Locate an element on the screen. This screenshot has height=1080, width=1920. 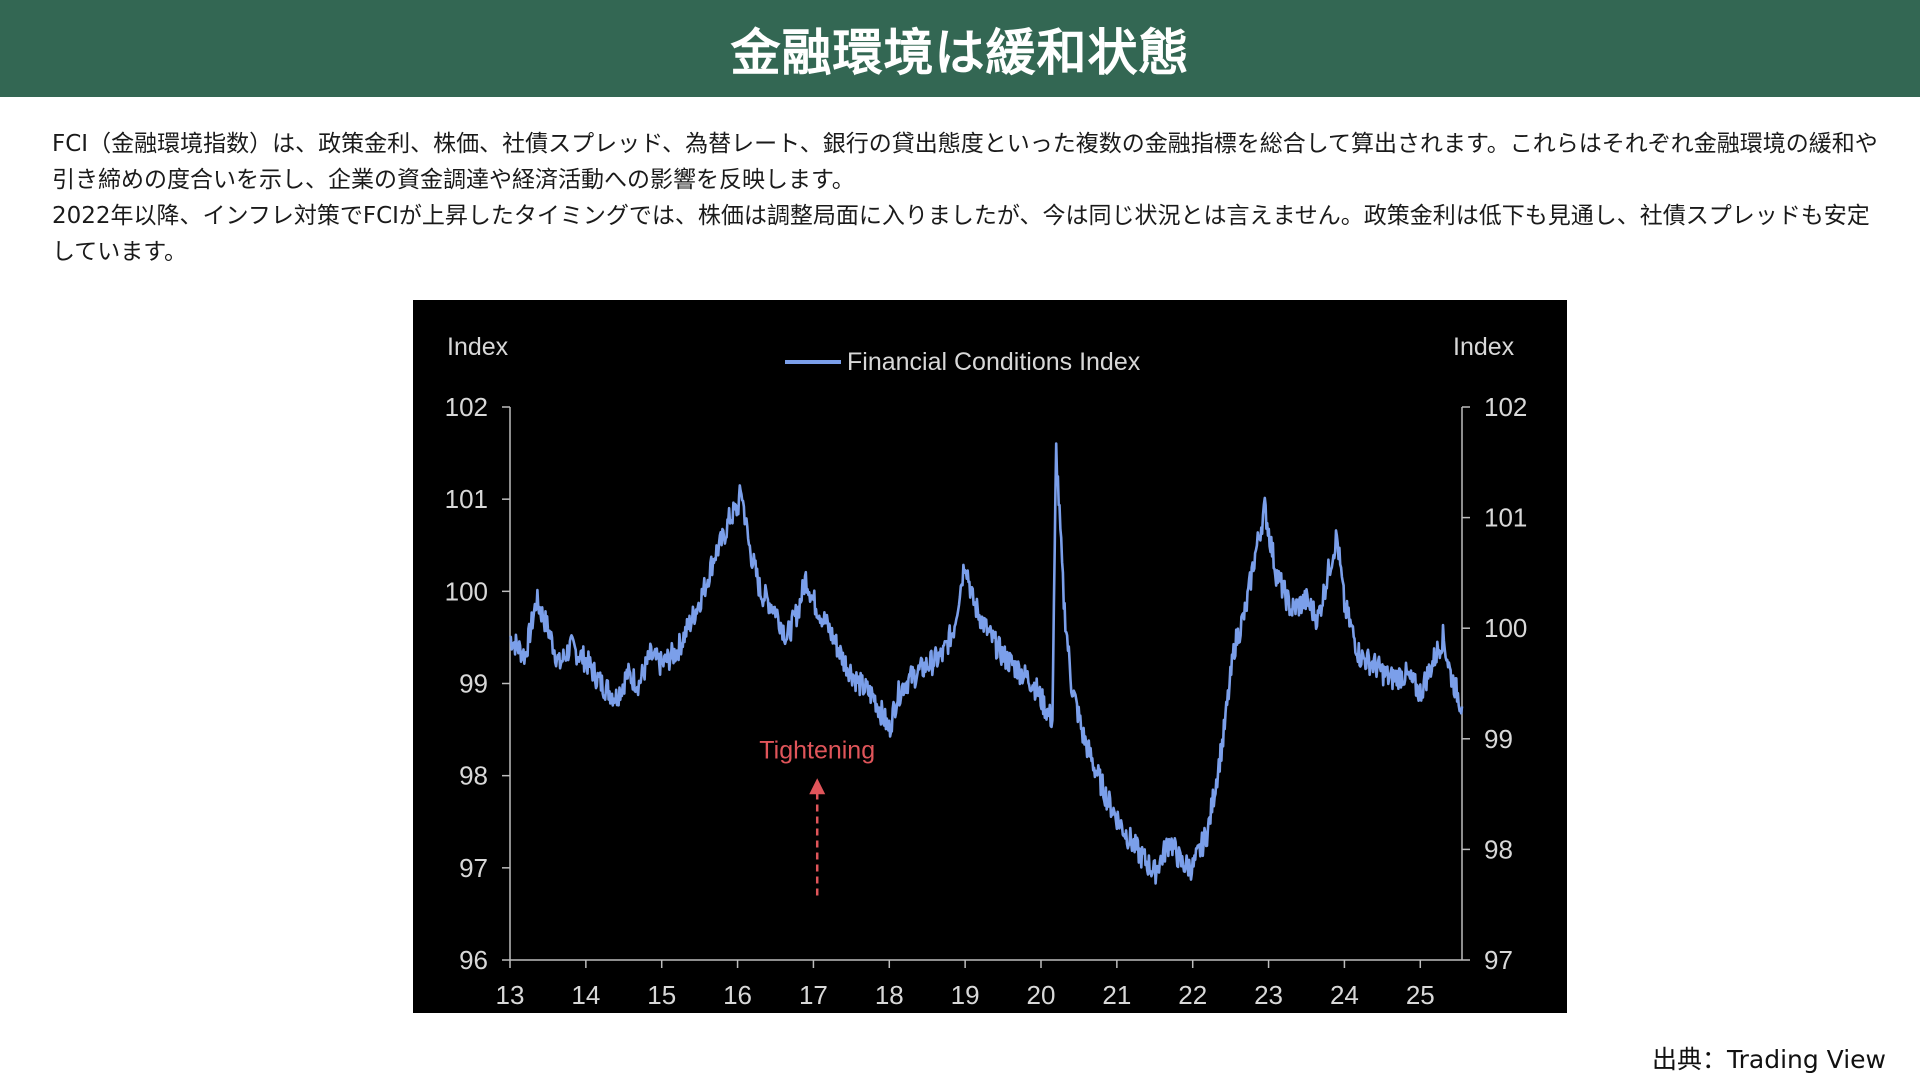
x-tick-label: 13 is located at coordinates (510, 995).